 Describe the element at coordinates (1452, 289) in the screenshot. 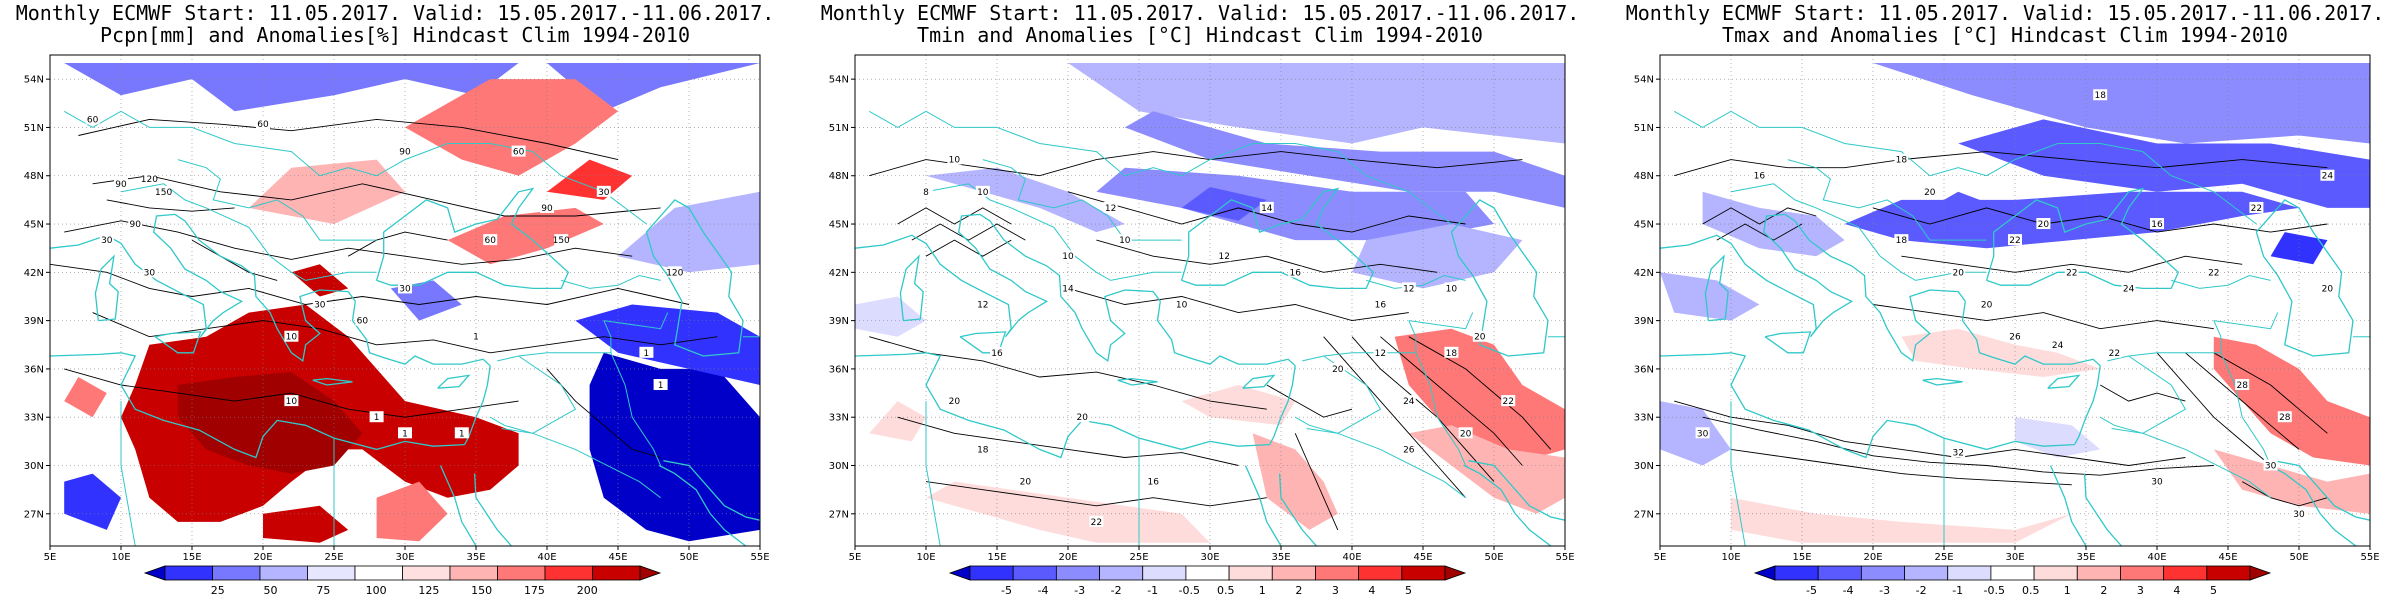

I see `contour-label: 10` at that location.